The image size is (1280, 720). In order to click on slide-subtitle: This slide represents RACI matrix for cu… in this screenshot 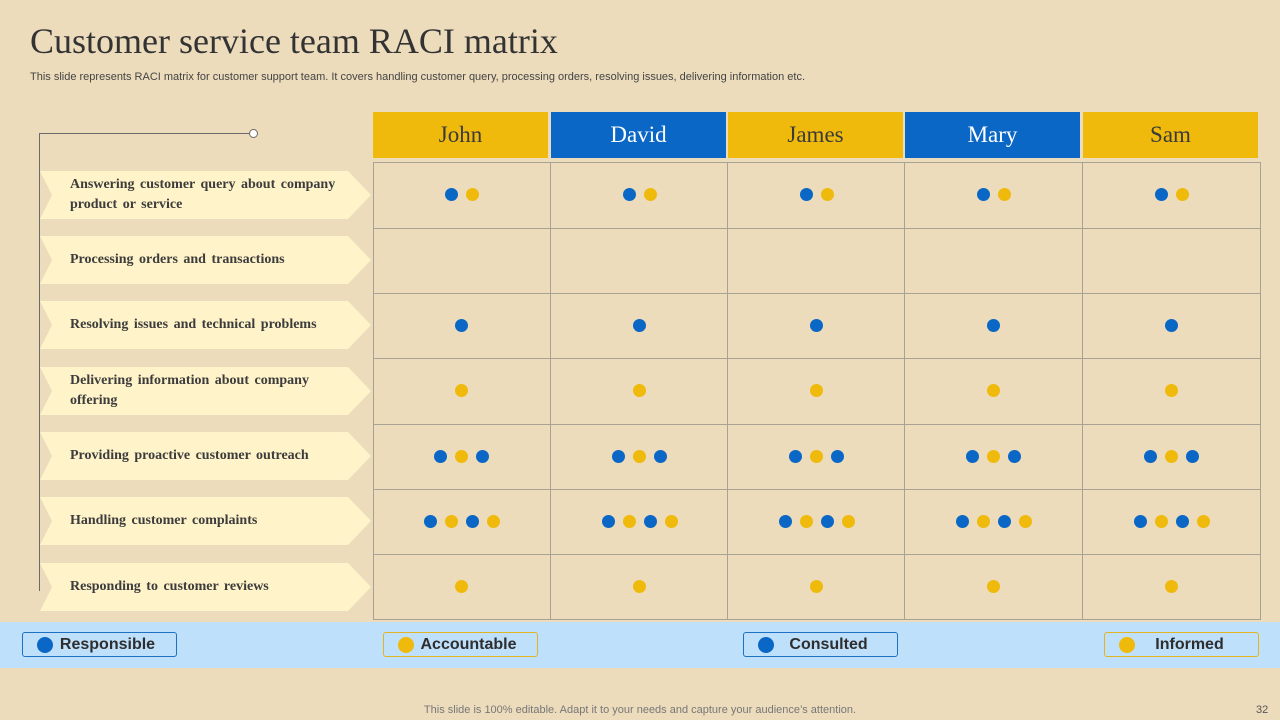, I will do `click(418, 77)`.